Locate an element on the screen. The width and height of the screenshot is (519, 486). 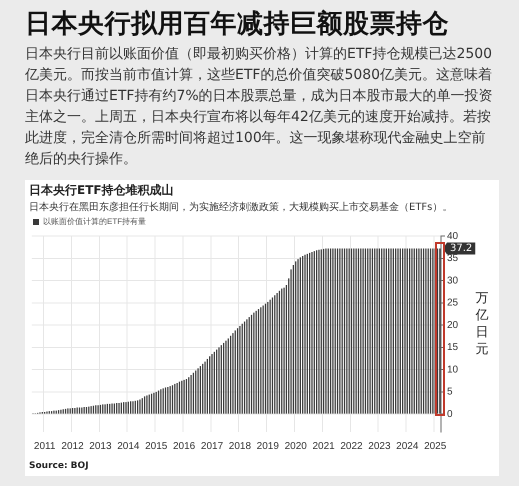
text: 日本央行在黑田东彦担任行长期间，为实施经济刺激政策，大规模购买上市交易基金（ETFs）。 is located at coordinates (240, 207).